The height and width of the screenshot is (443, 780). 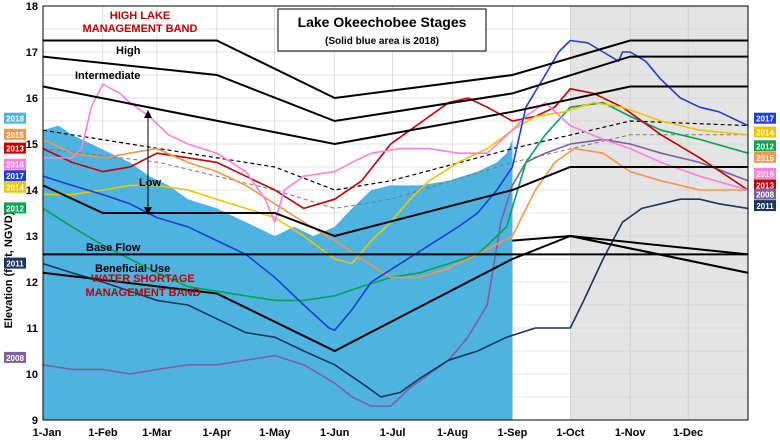 I want to click on y-tick-label: 12, so click(x=32, y=283).